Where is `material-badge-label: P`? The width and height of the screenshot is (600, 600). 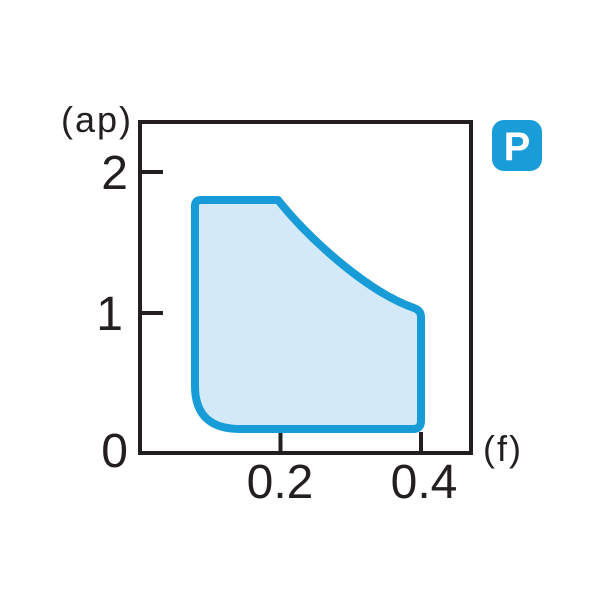 material-badge-label: P is located at coordinates (517, 147).